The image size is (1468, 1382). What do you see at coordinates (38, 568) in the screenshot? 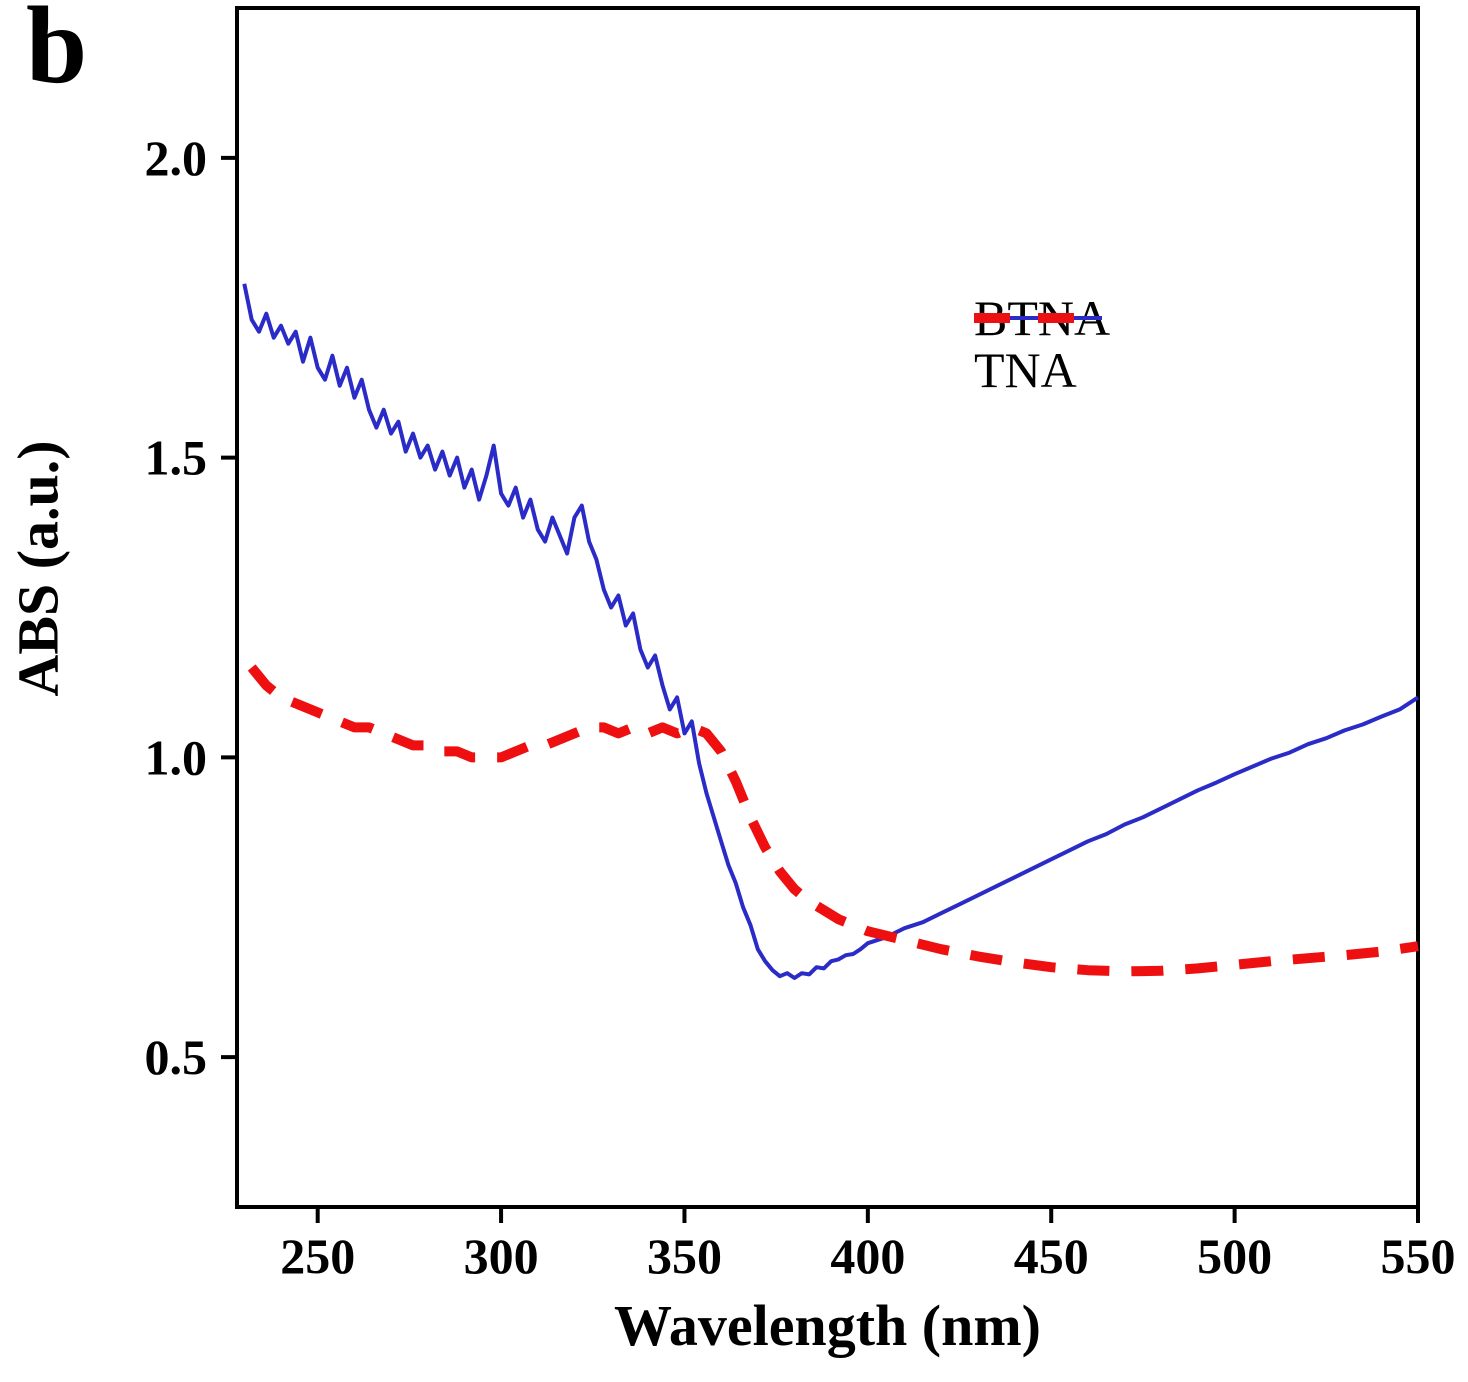
I see `y-axis-label: ABS (a.u.)` at bounding box center [38, 568].